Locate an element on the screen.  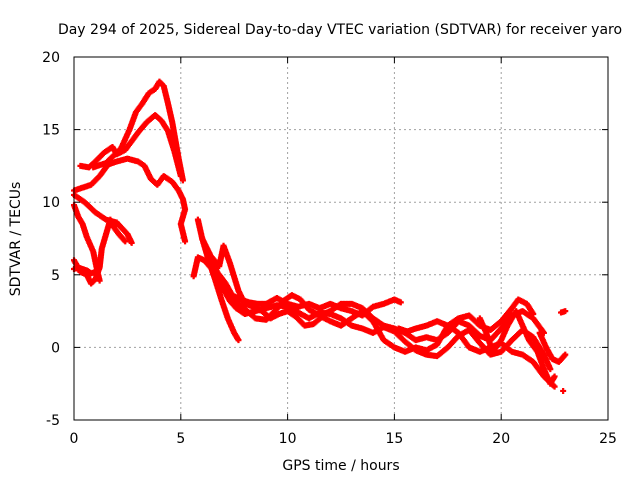
x-axis-label: GPS time / hours is located at coordinates (340, 466).